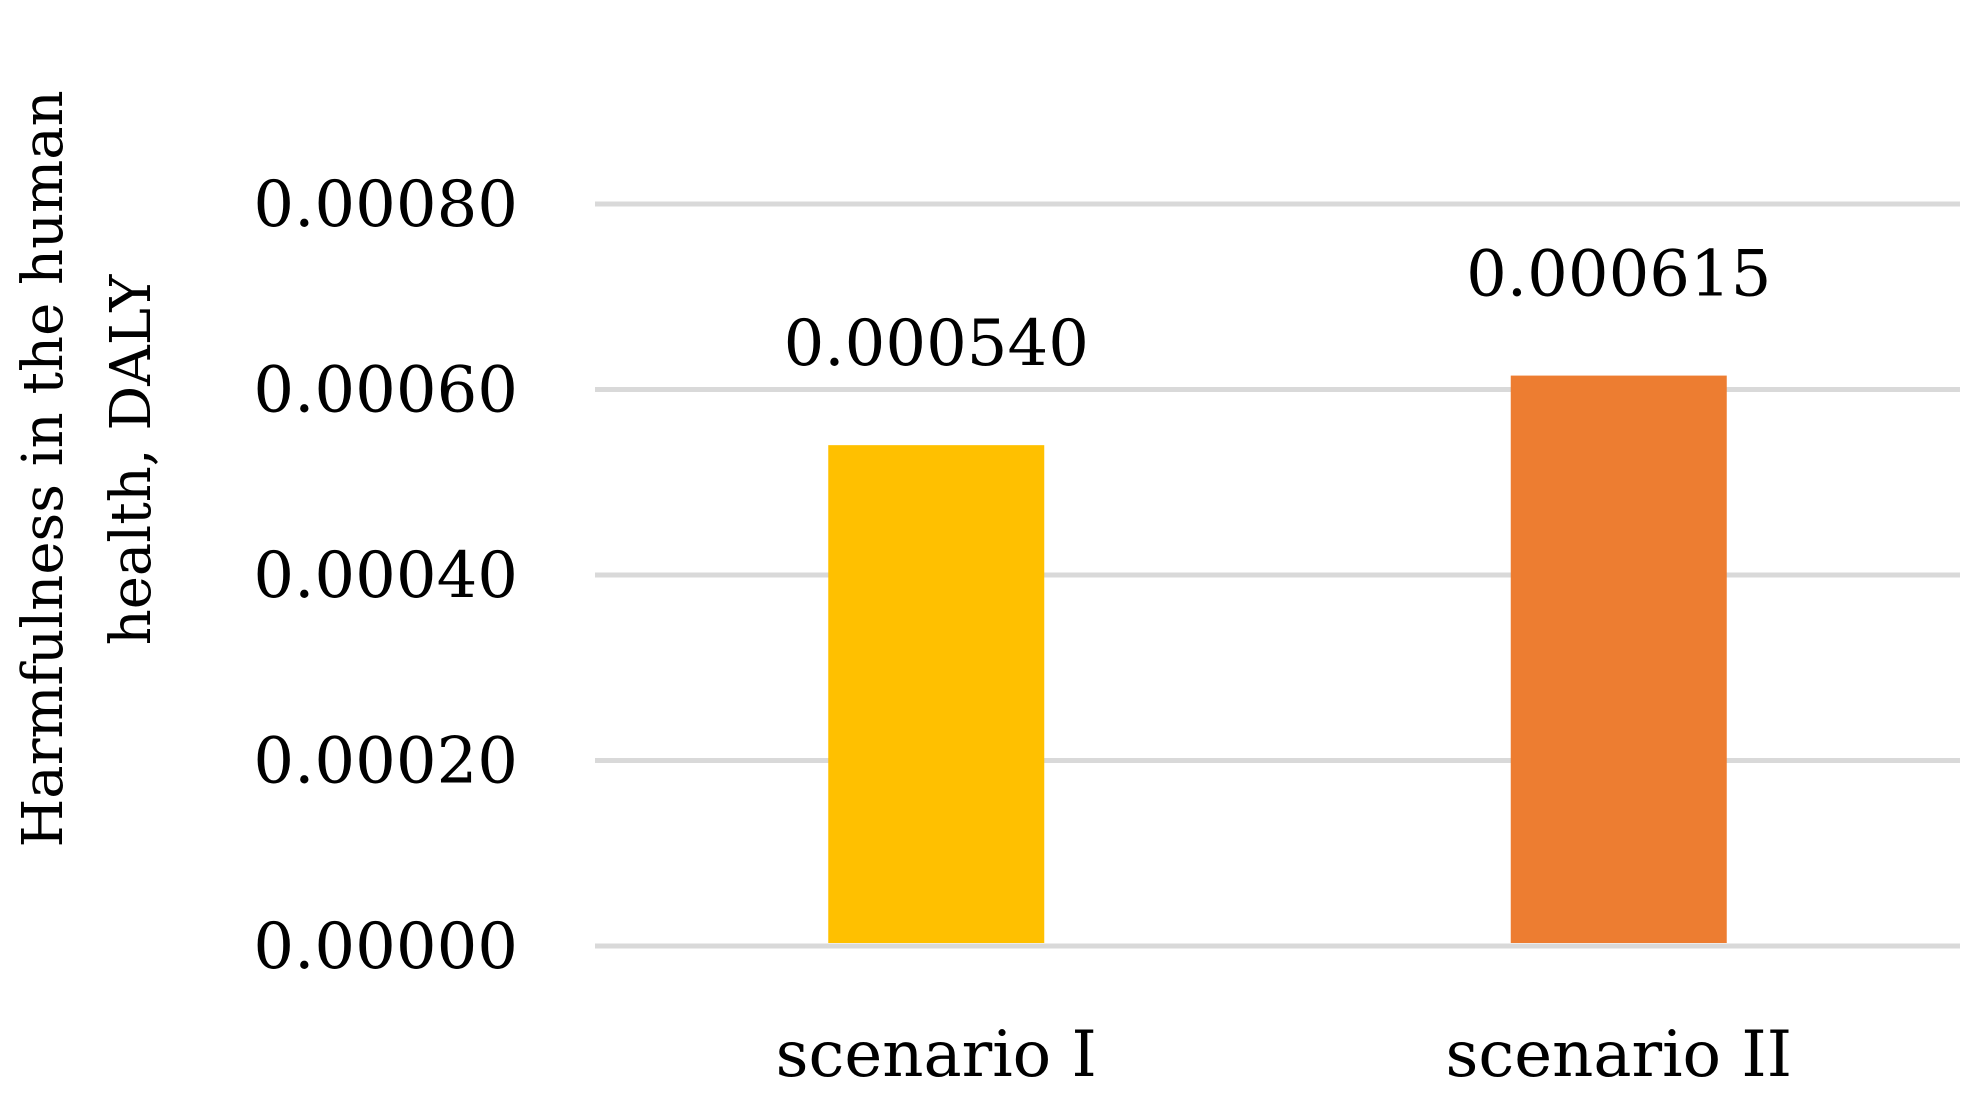 The height and width of the screenshot is (1112, 1976). Describe the element at coordinates (131, 460) in the screenshot. I see `y-axis-label-line-2: health, DALY` at that location.